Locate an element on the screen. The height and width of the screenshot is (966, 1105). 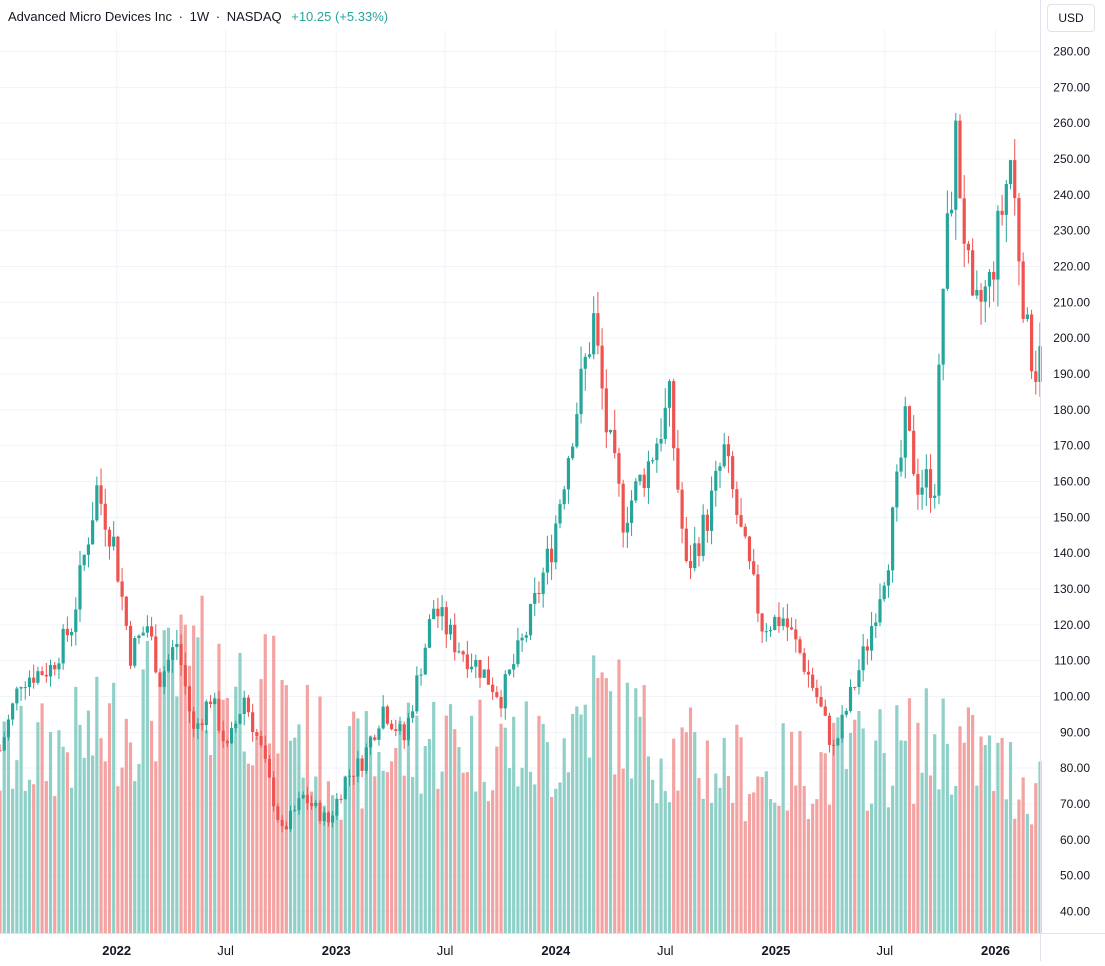
interval-label: 1W is located at coordinates (199, 16).